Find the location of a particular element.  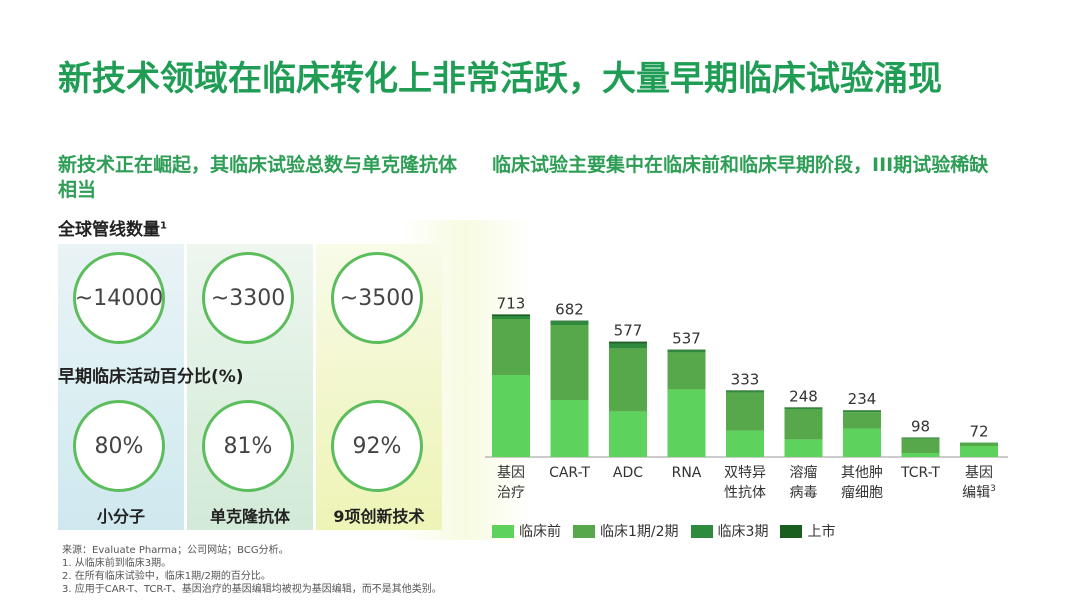

legend-item-3: 上市 is located at coordinates (807, 531).